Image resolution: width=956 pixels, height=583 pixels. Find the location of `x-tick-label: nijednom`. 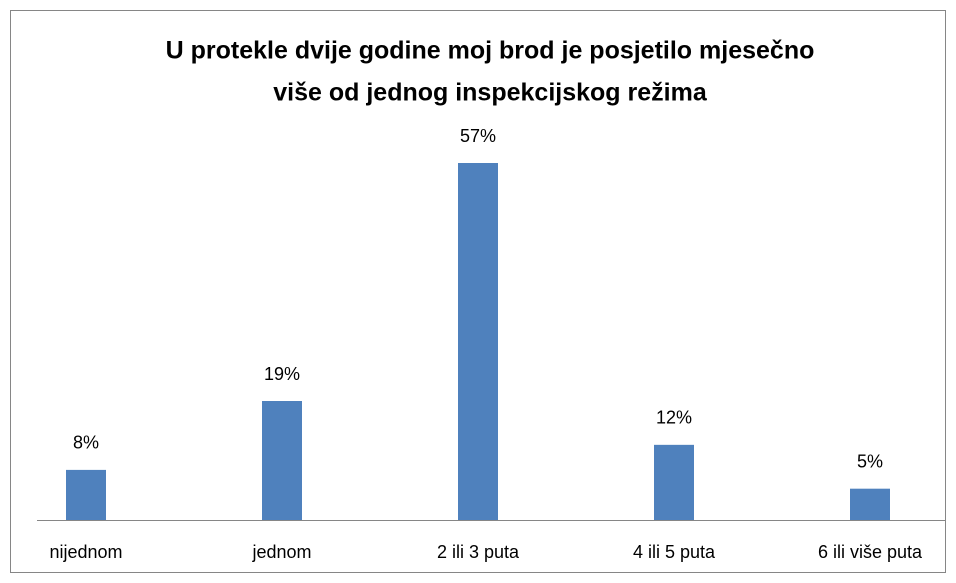

x-tick-label: nijednom is located at coordinates (85, 552).